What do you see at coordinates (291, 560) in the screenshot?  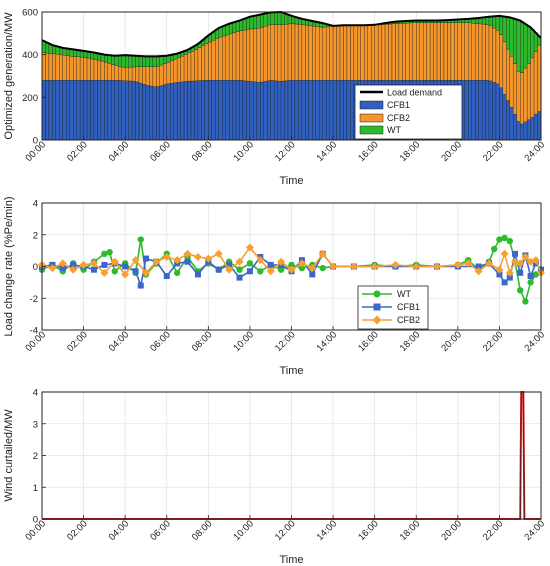 I see `curtail-x-axis-label: Time` at bounding box center [291, 560].